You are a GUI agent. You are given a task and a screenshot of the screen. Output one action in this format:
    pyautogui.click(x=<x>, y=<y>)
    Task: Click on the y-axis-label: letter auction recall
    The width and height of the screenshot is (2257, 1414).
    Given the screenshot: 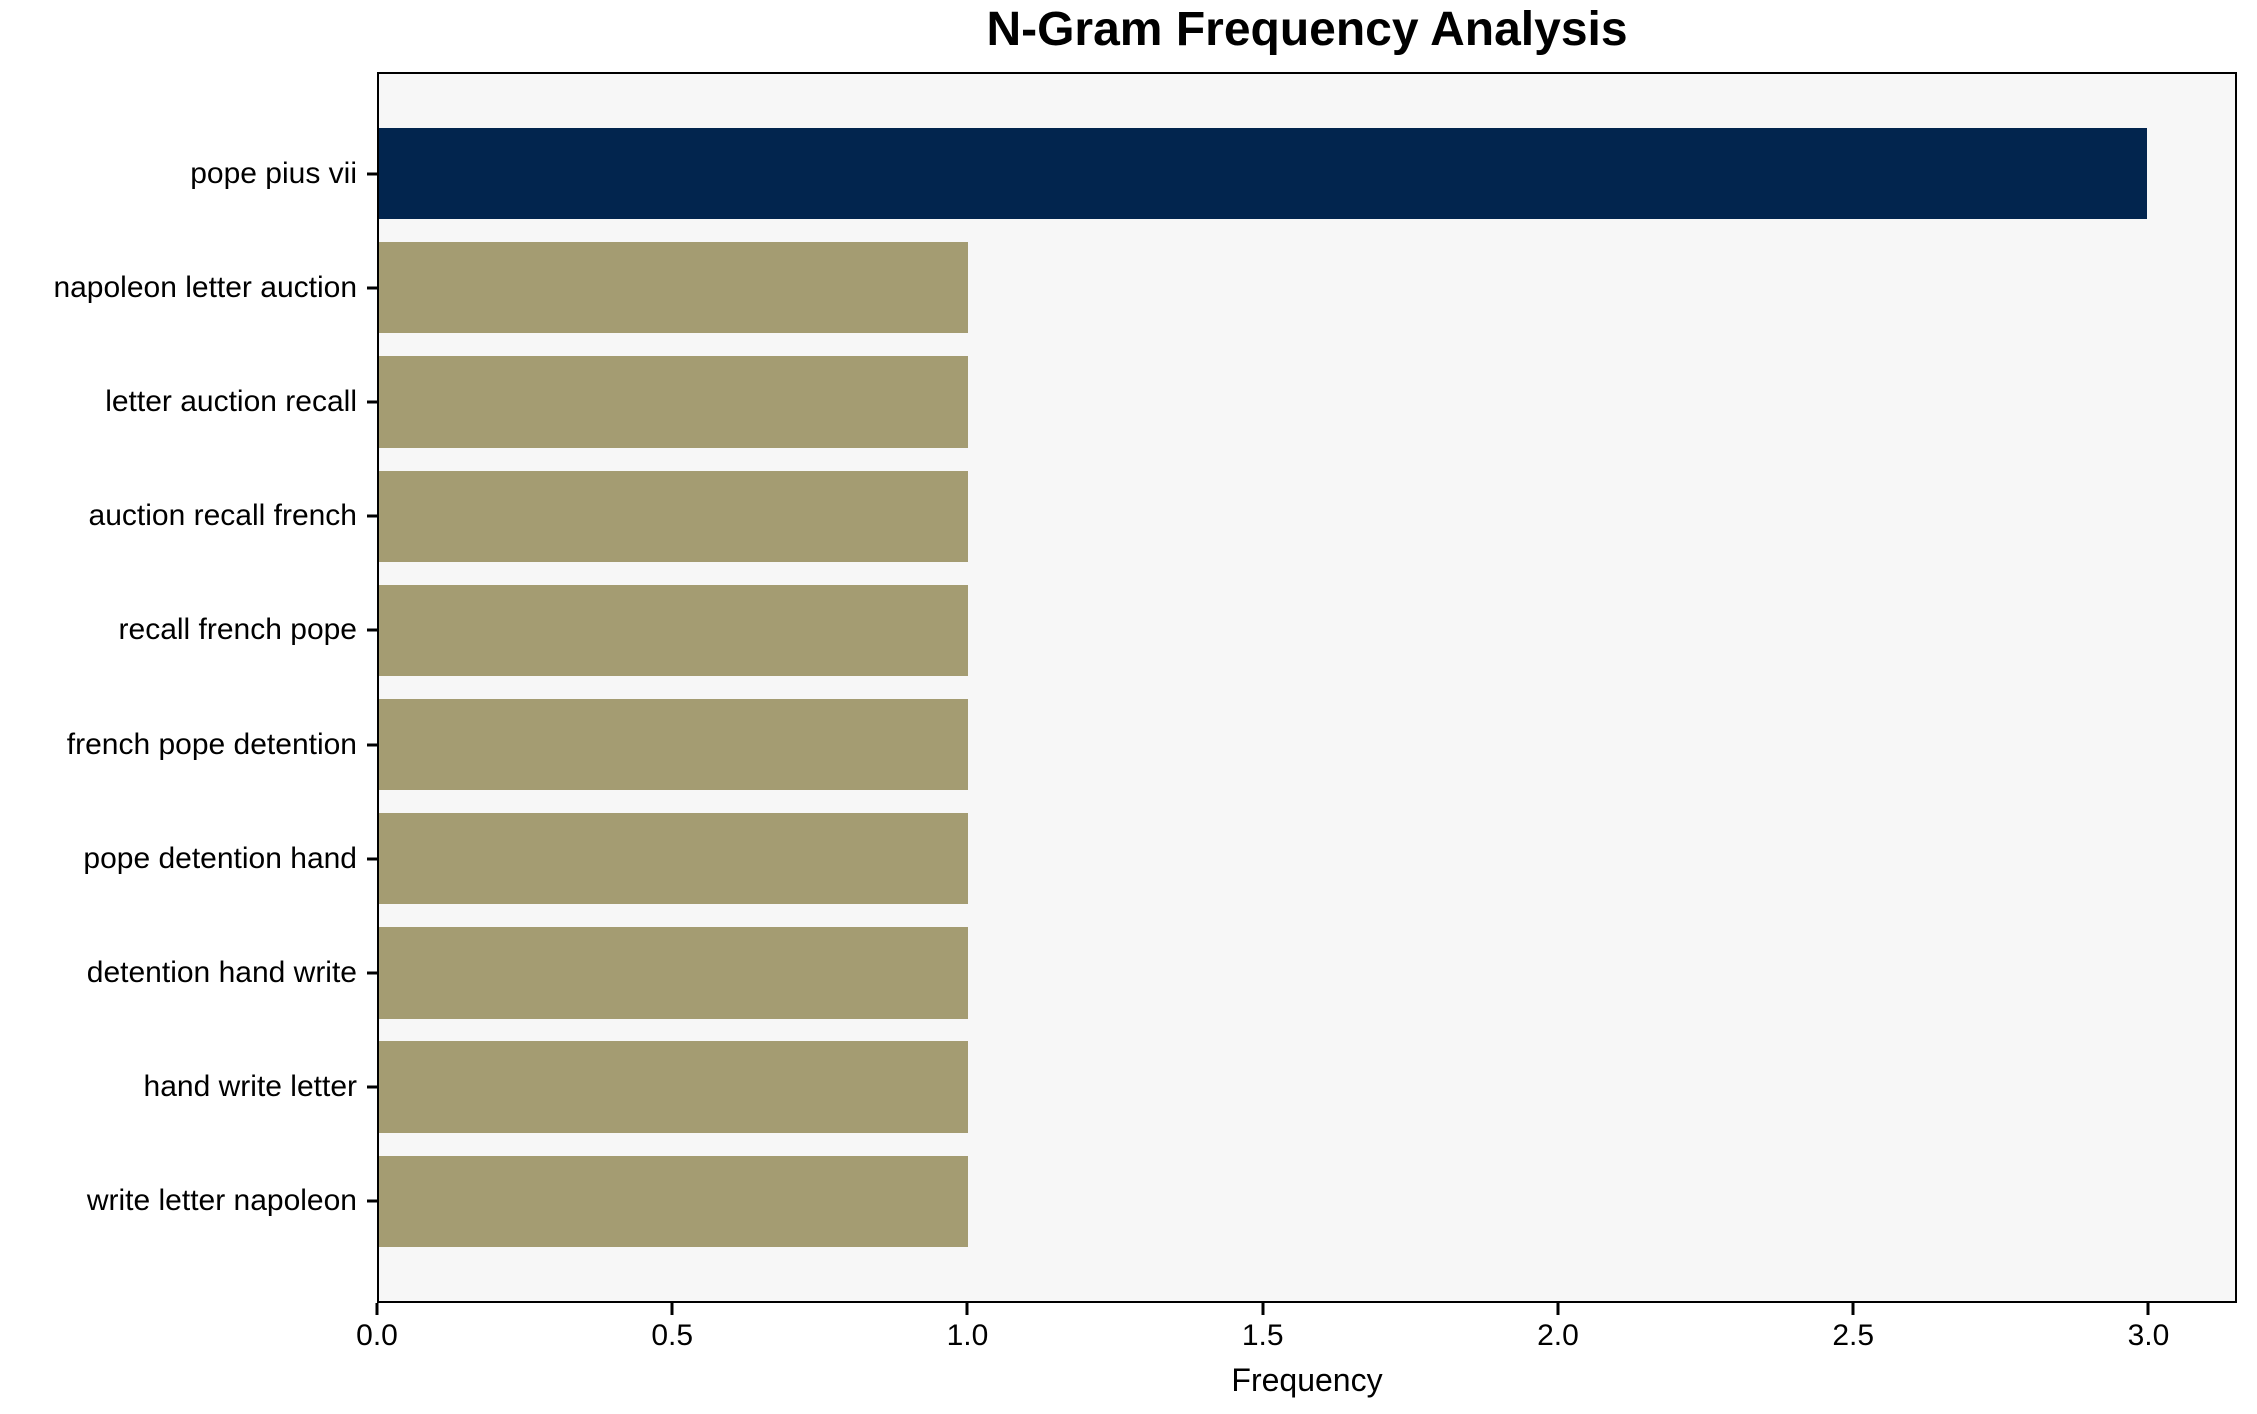 What is the action you would take?
    pyautogui.click(x=231, y=402)
    